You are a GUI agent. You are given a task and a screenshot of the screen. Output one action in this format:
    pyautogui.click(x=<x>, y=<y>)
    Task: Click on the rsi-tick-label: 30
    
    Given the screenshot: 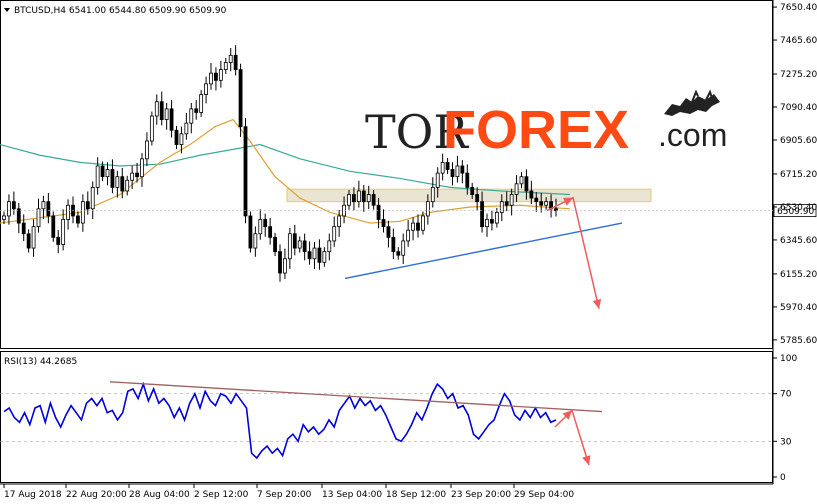 What is the action you would take?
    pyautogui.click(x=786, y=442)
    